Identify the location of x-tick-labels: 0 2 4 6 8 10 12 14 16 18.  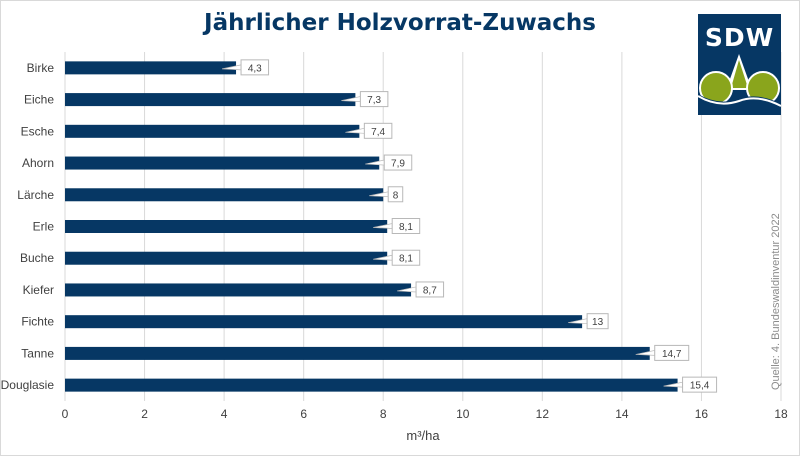
(425, 414).